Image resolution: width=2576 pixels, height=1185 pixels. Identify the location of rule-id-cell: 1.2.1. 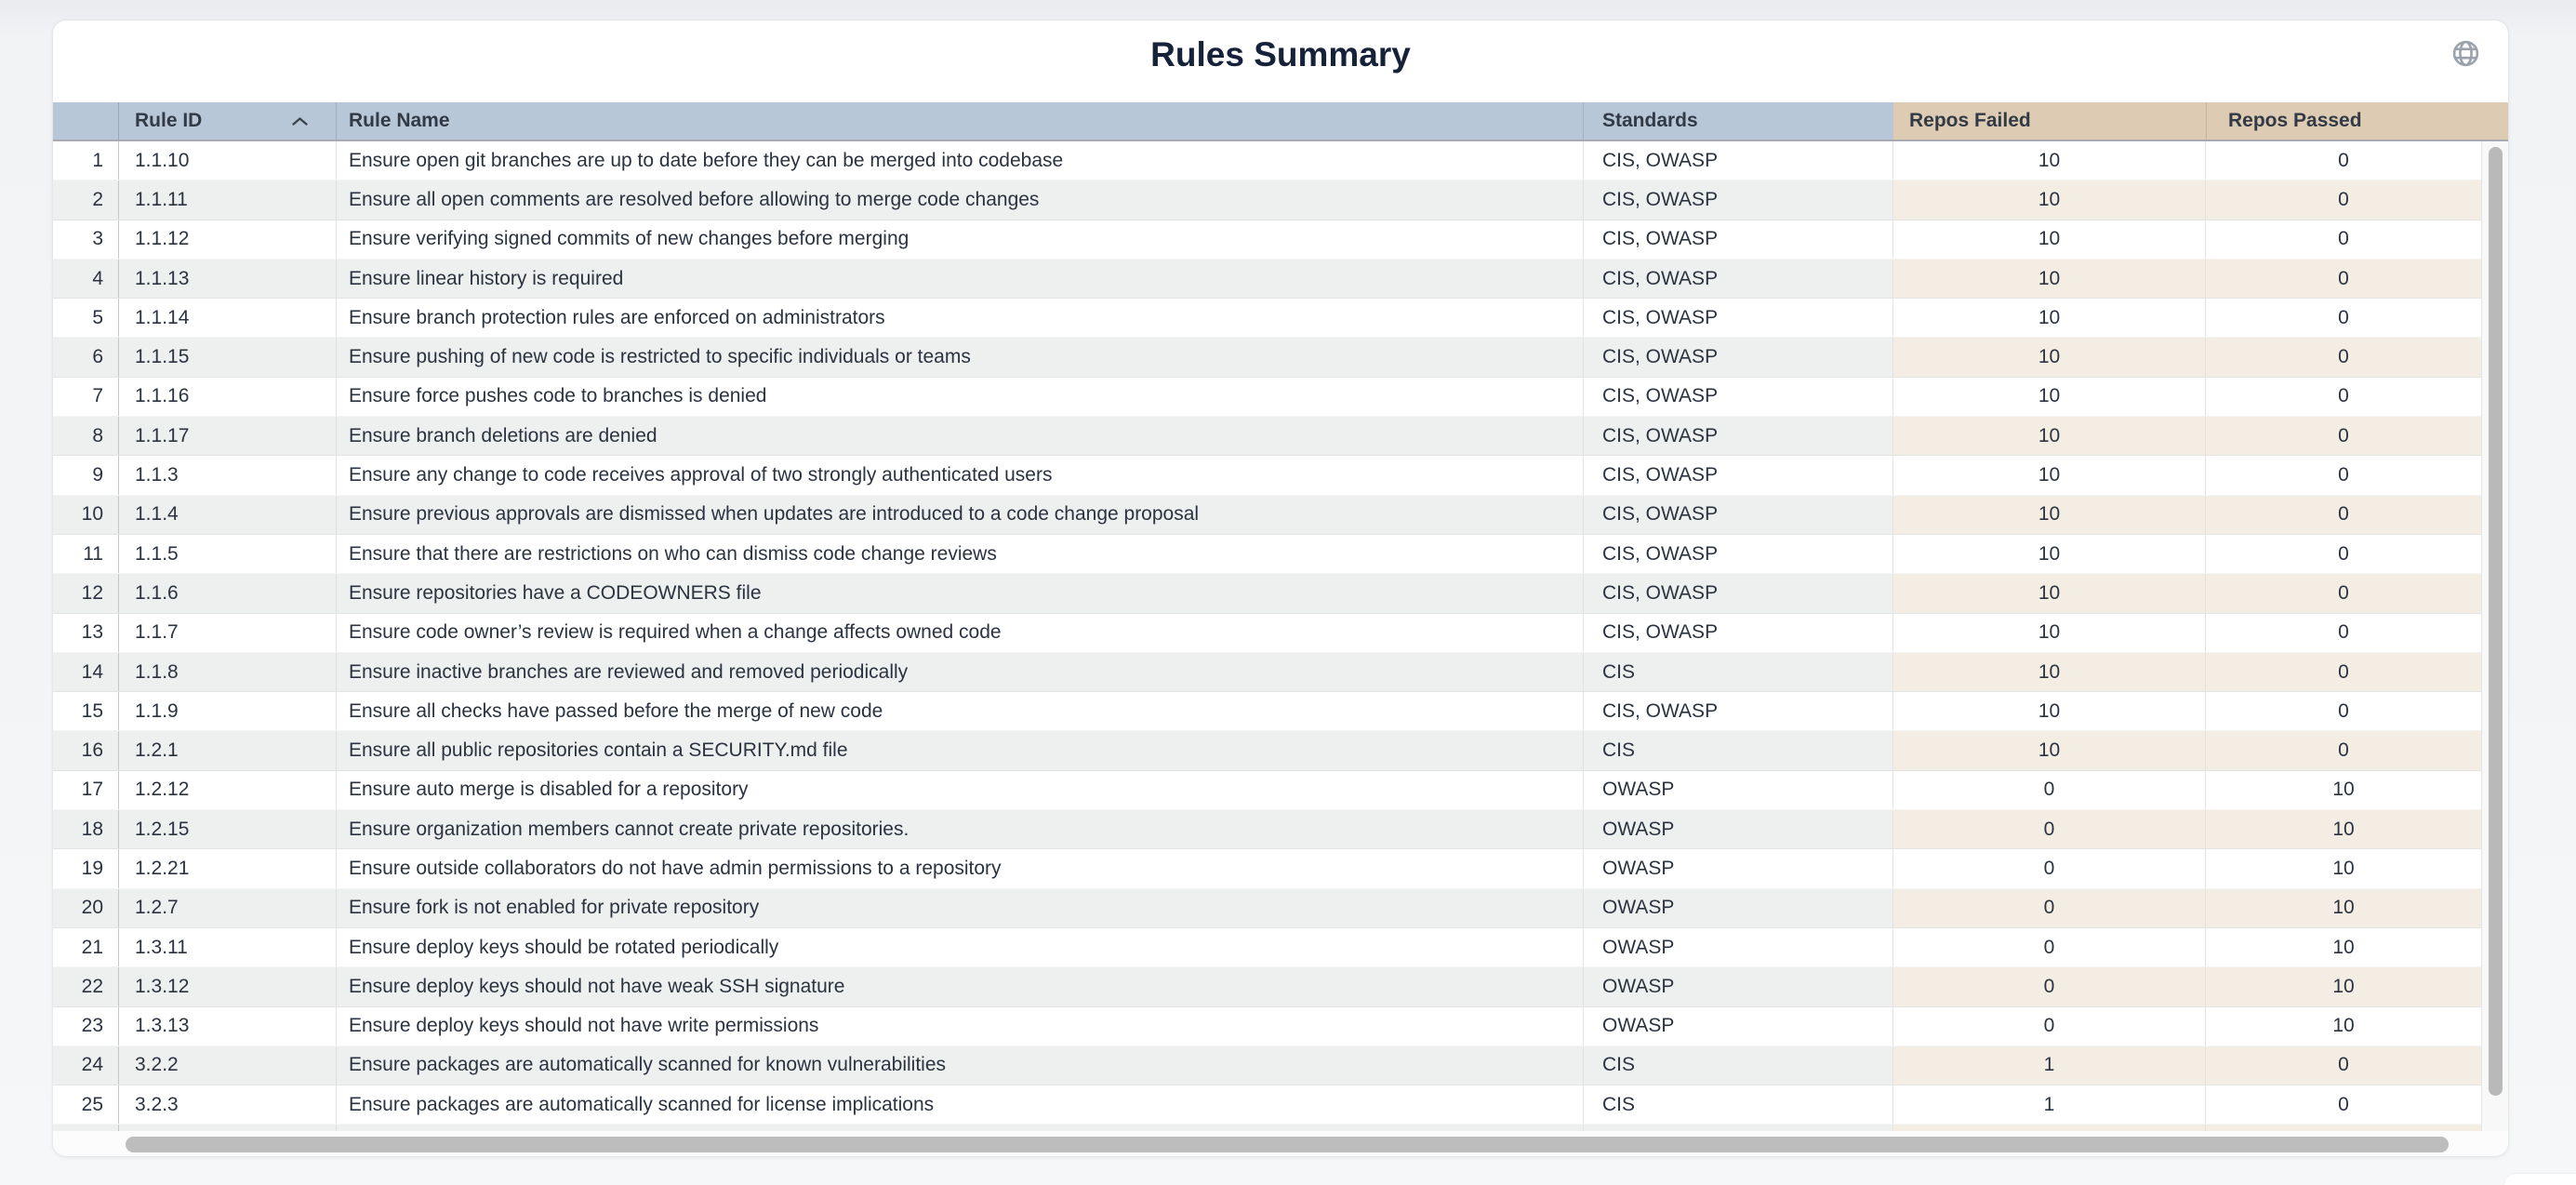
(228, 751).